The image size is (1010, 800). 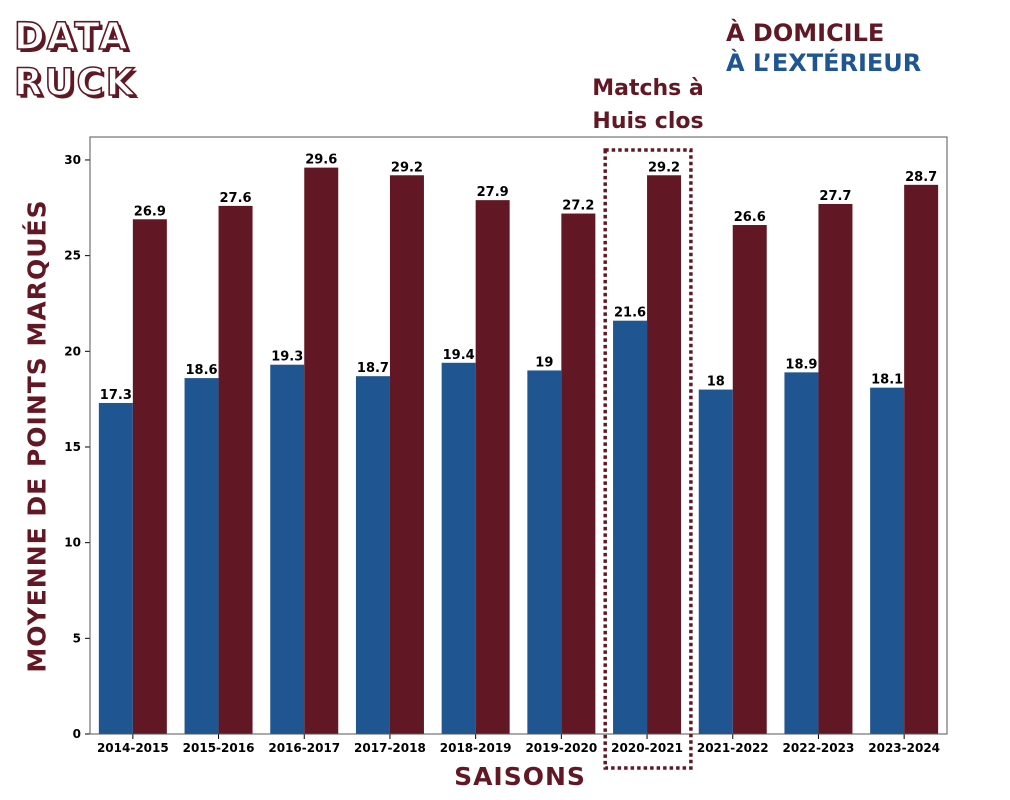 I want to click on logo-line-1: DATA, so click(x=71, y=36).